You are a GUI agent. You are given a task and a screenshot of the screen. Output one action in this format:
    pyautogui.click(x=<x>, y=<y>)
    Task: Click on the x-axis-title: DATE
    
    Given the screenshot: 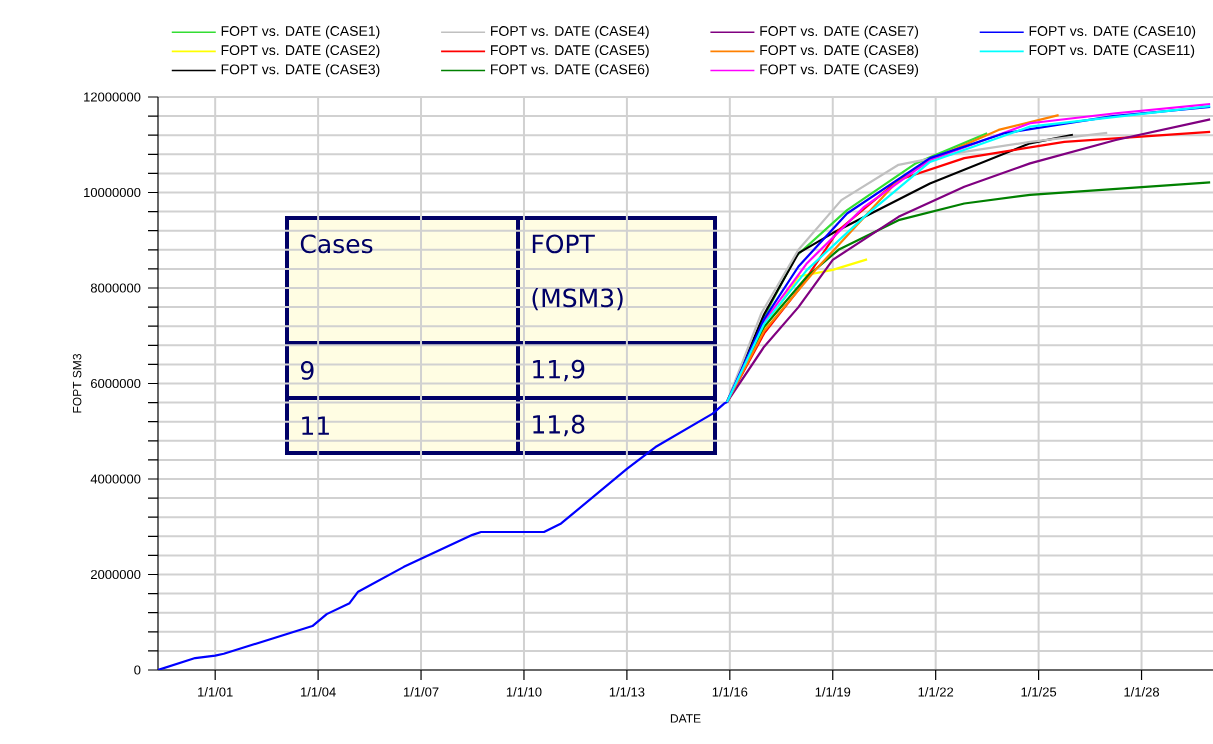 What is the action you would take?
    pyautogui.click(x=685, y=718)
    